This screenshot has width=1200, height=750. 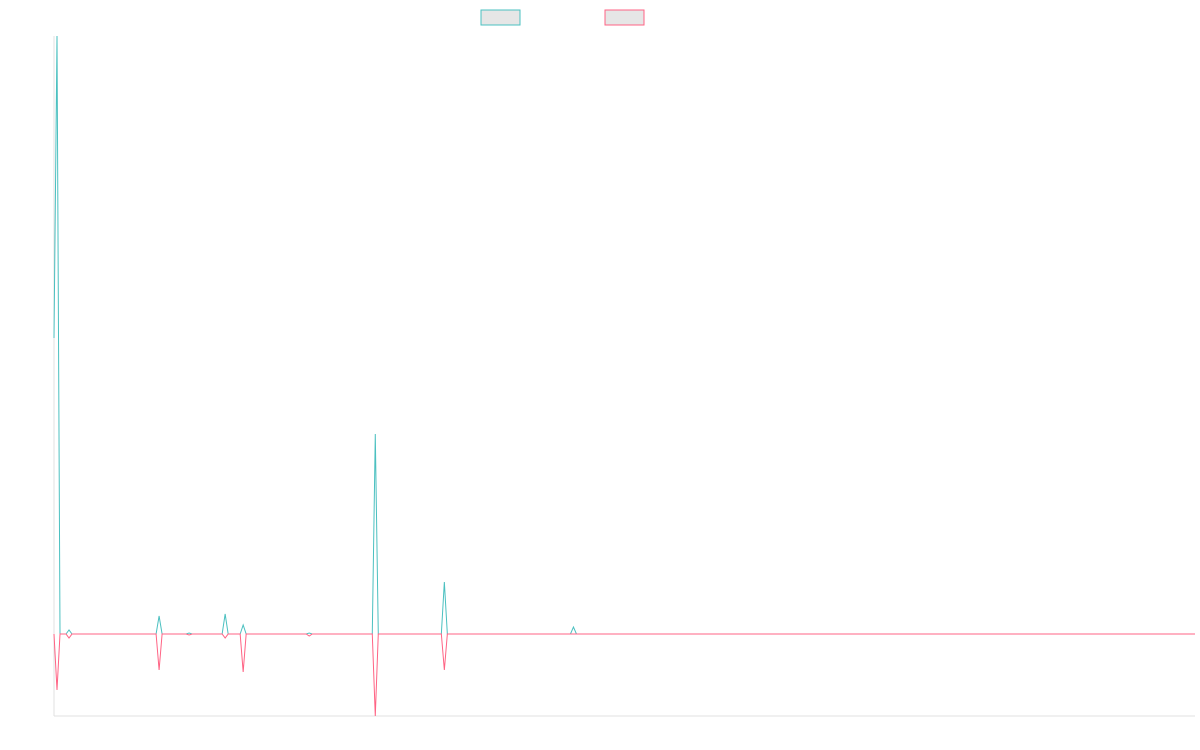 What do you see at coordinates (624, 675) in the screenshot?
I see `line-series` at bounding box center [624, 675].